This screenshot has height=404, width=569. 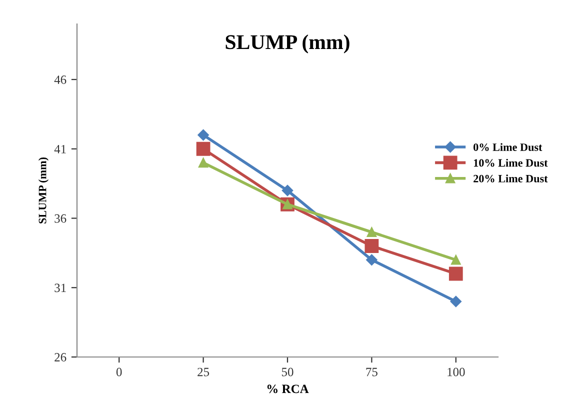 I want to click on x-axis-title: % RCA, so click(x=288, y=389).